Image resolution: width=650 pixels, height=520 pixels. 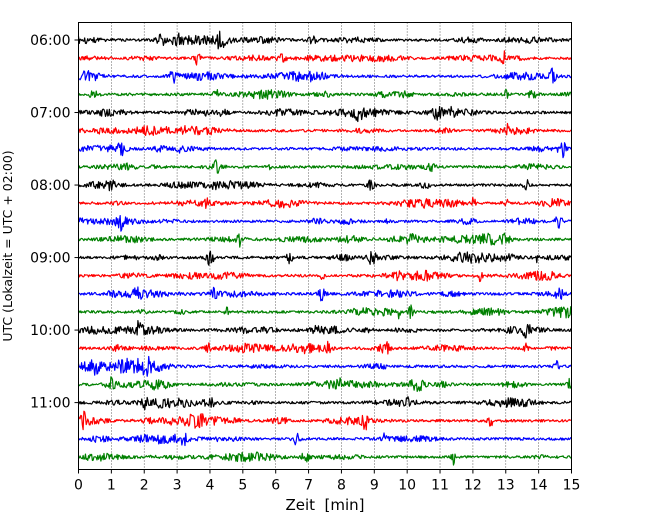 What do you see at coordinates (210, 486) in the screenshot?
I see `x-tick-label: 4` at bounding box center [210, 486].